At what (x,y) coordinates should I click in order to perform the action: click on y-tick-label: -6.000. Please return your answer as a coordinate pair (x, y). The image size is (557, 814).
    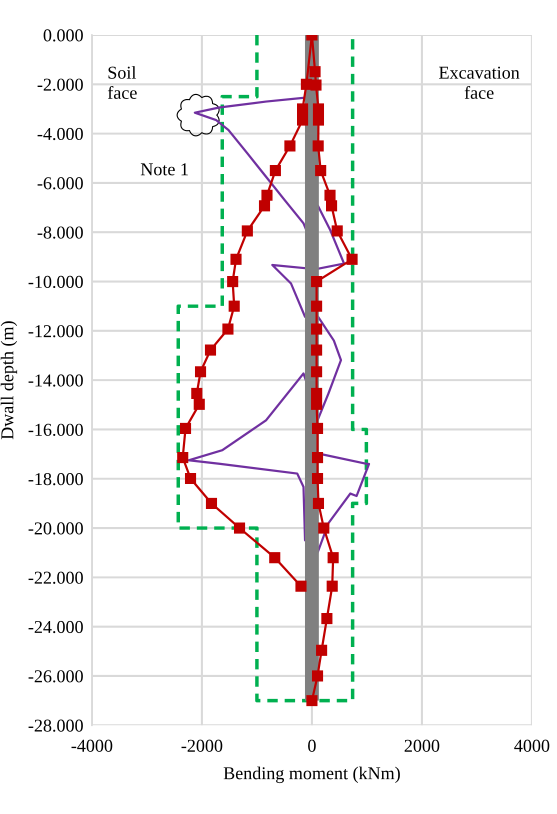
    Looking at the image, I should click on (60, 183).